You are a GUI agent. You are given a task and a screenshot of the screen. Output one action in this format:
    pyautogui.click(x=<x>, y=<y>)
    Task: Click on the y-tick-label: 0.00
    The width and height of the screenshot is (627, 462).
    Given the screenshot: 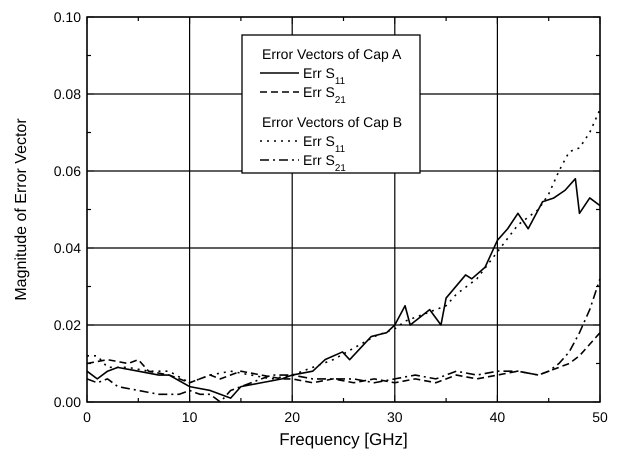 What is the action you would take?
    pyautogui.click(x=68, y=402)
    